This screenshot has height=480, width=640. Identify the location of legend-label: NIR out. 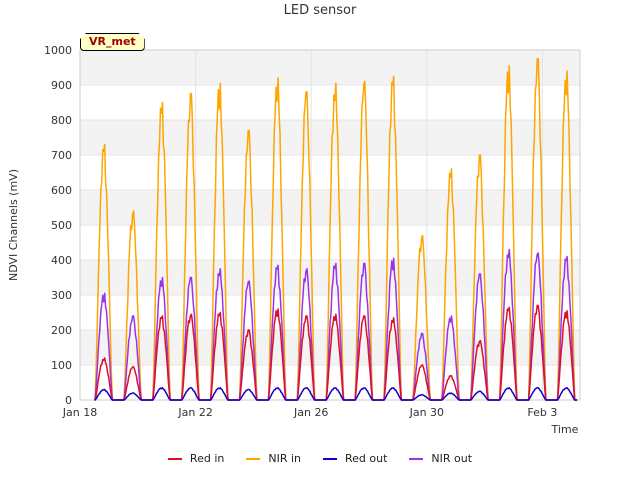
(452, 458).